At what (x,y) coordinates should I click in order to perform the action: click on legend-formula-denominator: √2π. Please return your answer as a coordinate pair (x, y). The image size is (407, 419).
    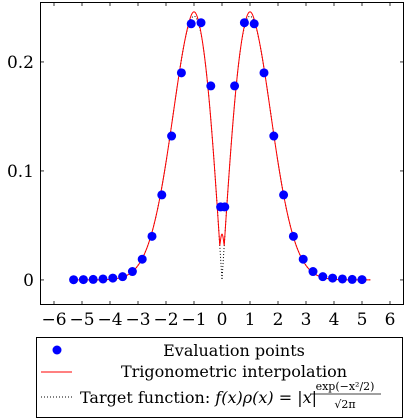
    Looking at the image, I should click on (344, 404).